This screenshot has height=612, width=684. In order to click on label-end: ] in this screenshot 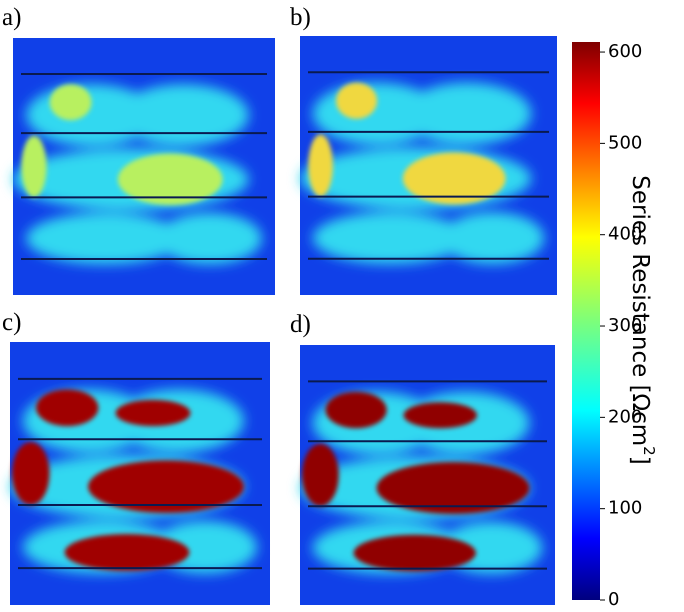, I will do `click(641, 460)`.